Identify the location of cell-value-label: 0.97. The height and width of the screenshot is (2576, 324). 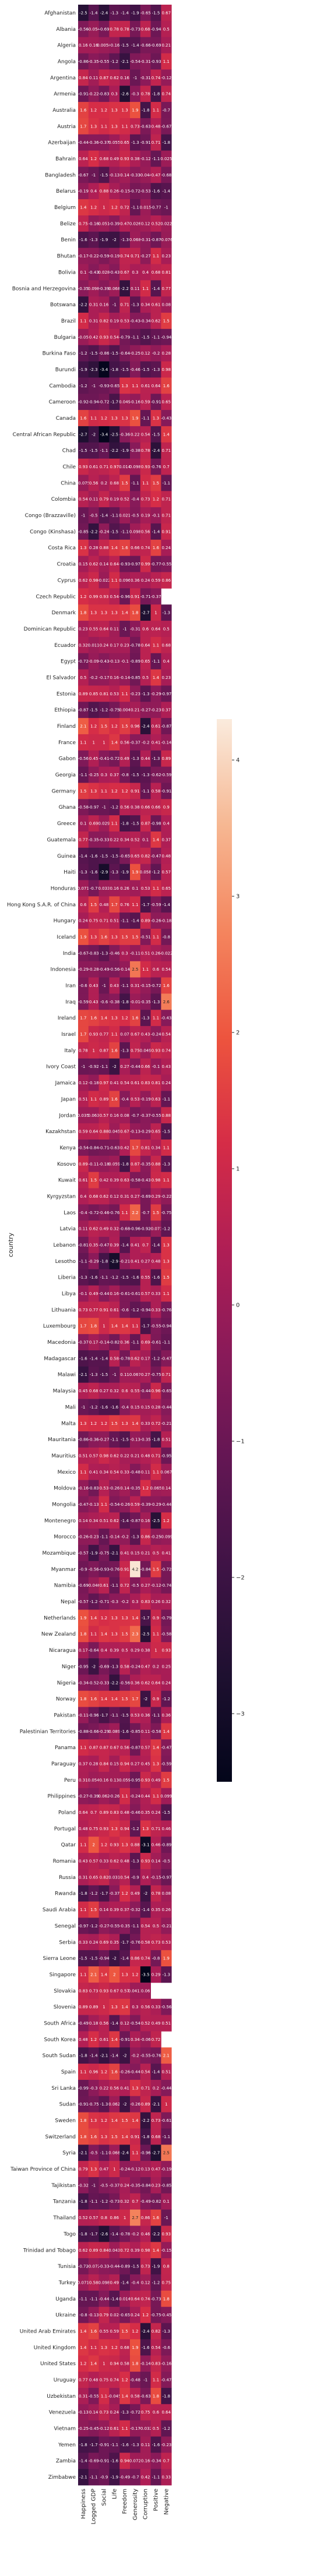
(105, 1083).